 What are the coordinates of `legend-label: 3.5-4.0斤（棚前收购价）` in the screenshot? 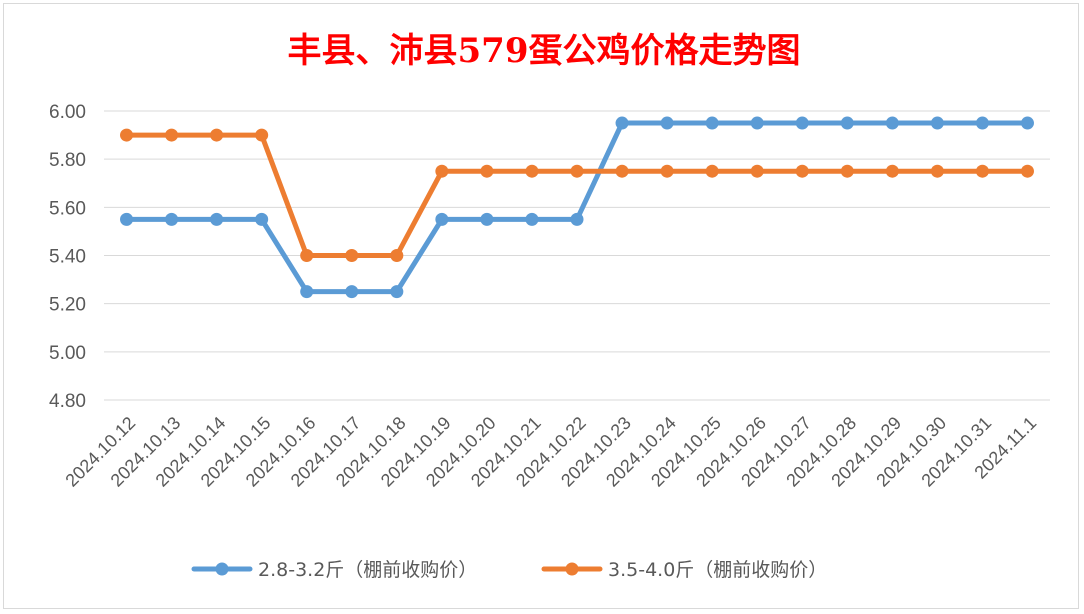 It's located at (717, 570).